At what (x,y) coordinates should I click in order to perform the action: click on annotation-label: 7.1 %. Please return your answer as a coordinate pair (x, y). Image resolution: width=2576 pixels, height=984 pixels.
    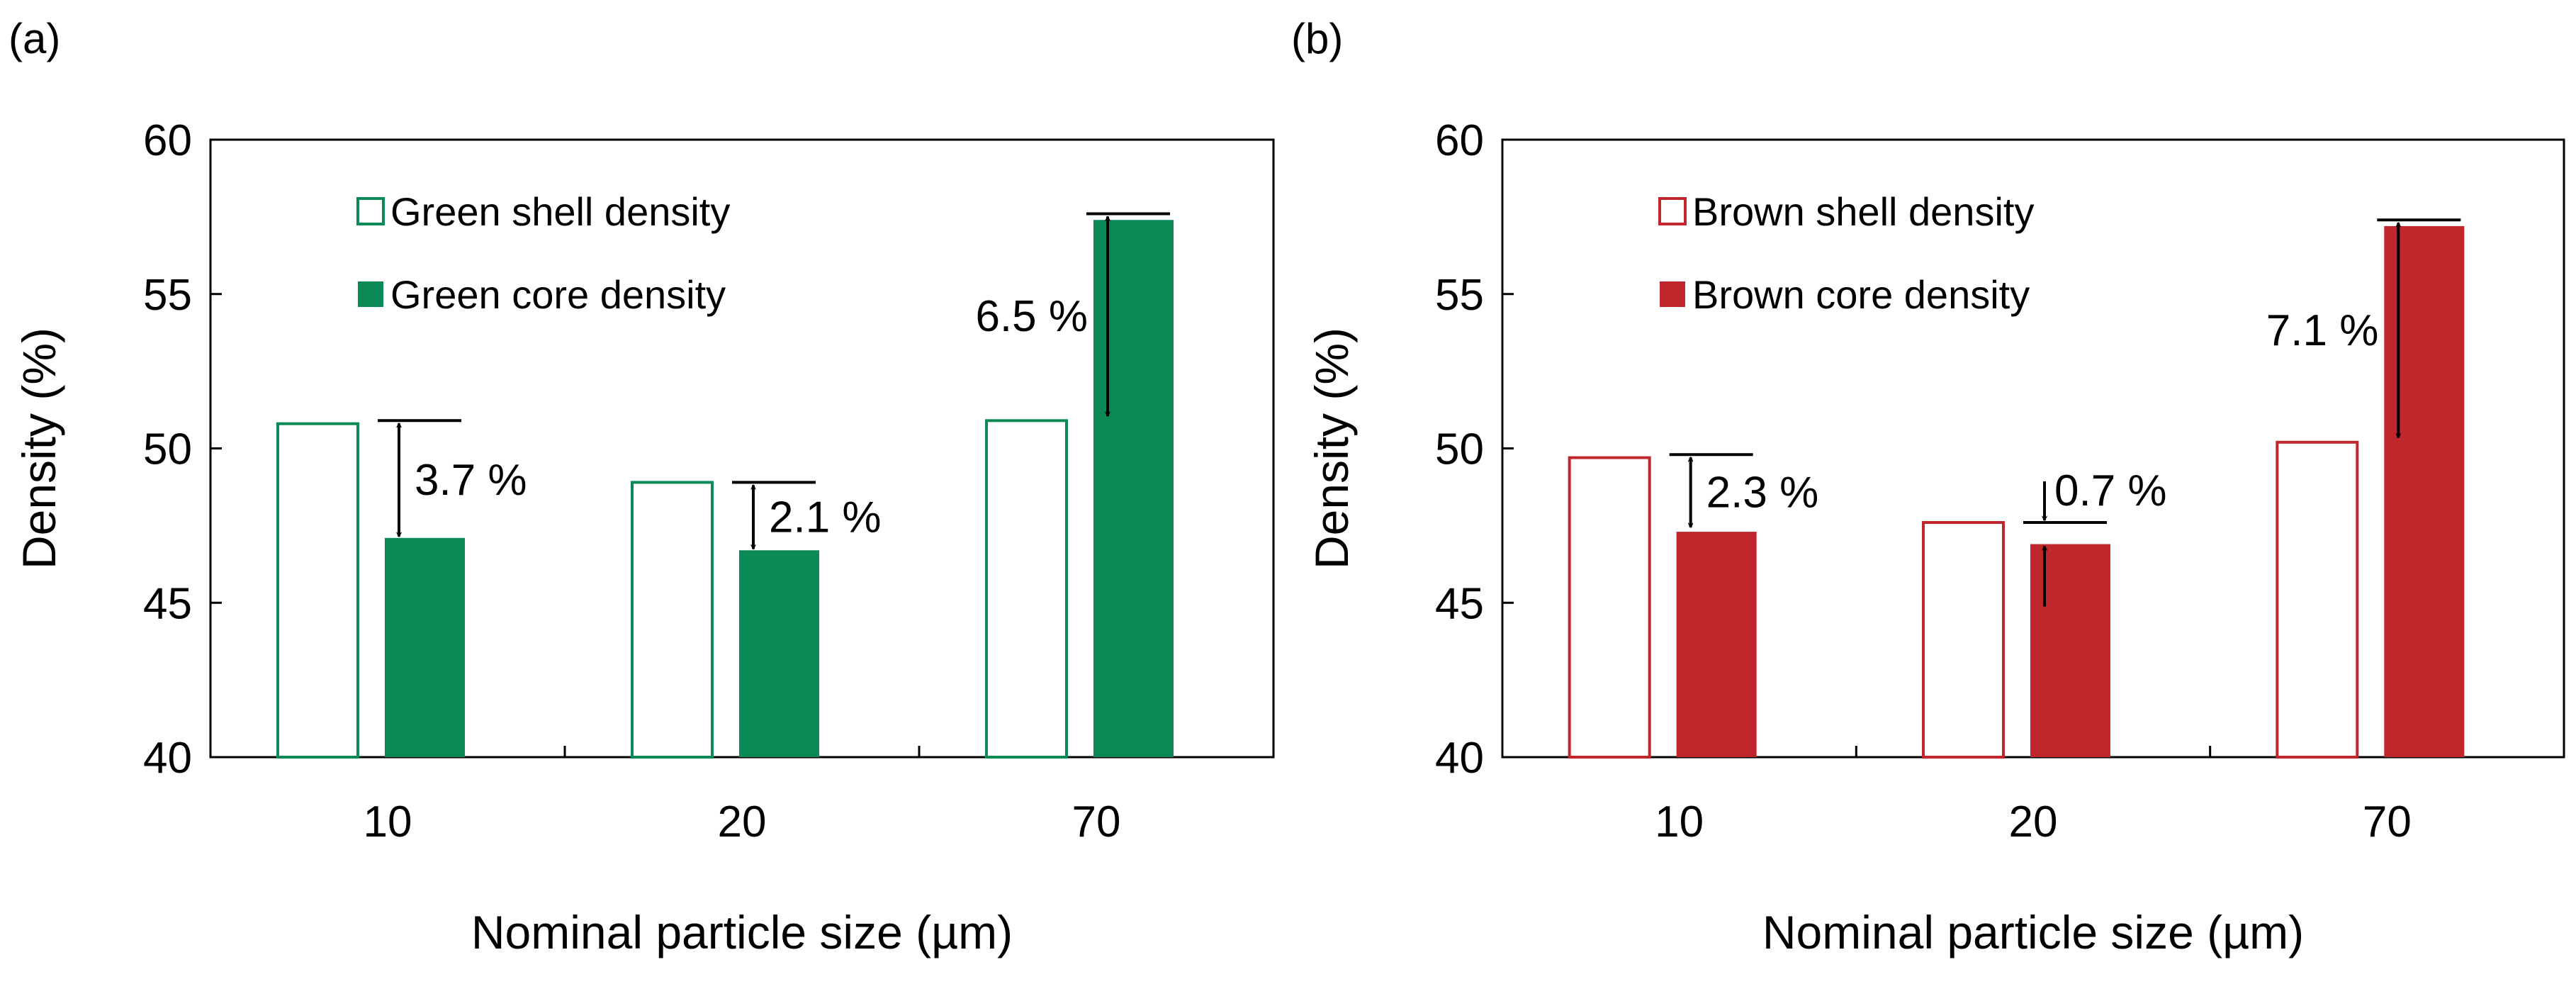
    Looking at the image, I should click on (2322, 330).